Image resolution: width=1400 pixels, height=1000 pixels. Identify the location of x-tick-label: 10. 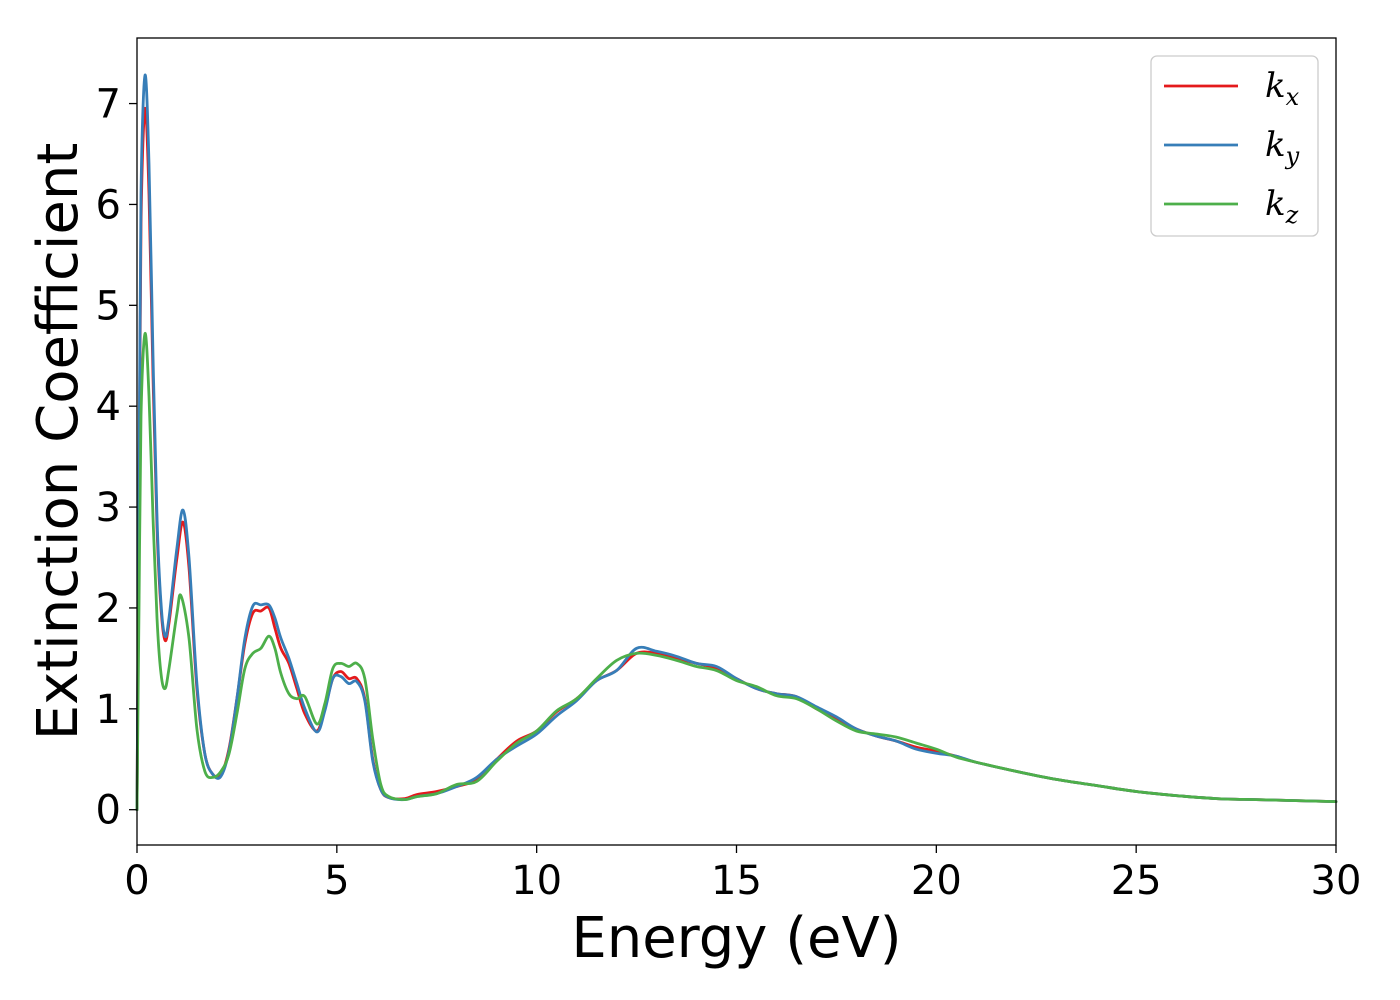
(536, 881).